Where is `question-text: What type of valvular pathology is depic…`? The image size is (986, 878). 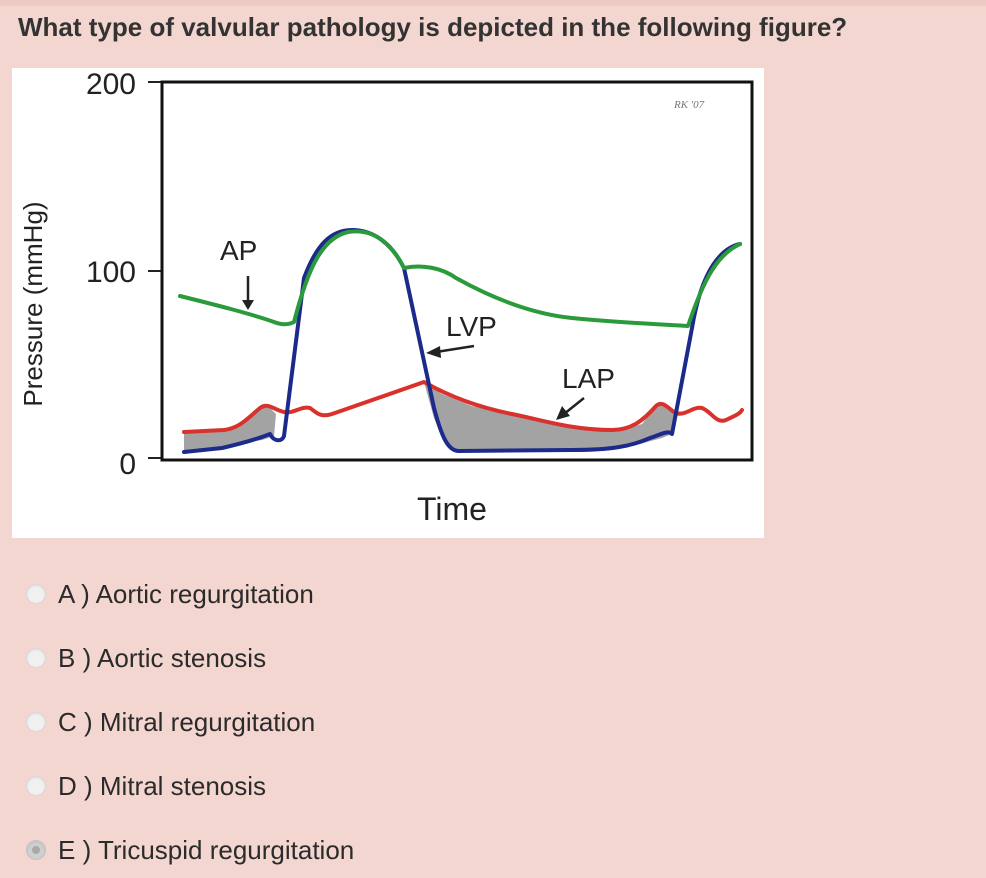 question-text: What type of valvular pathology is depic… is located at coordinates (433, 27).